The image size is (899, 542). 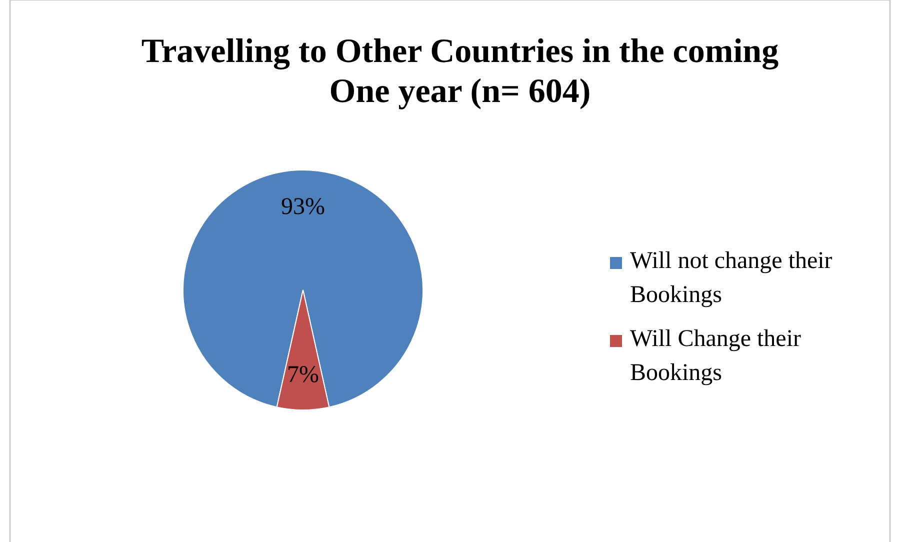 What do you see at coordinates (303, 375) in the screenshot?
I see `data-label: 7%` at bounding box center [303, 375].